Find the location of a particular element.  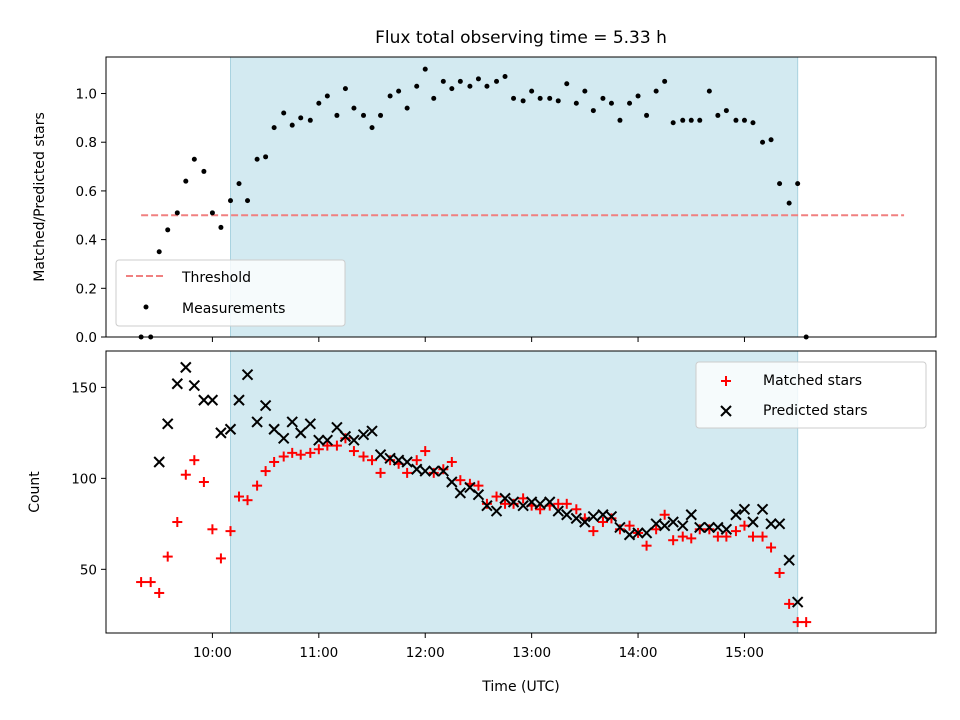

x-tick-label: 13:00 is located at coordinates (531, 653).